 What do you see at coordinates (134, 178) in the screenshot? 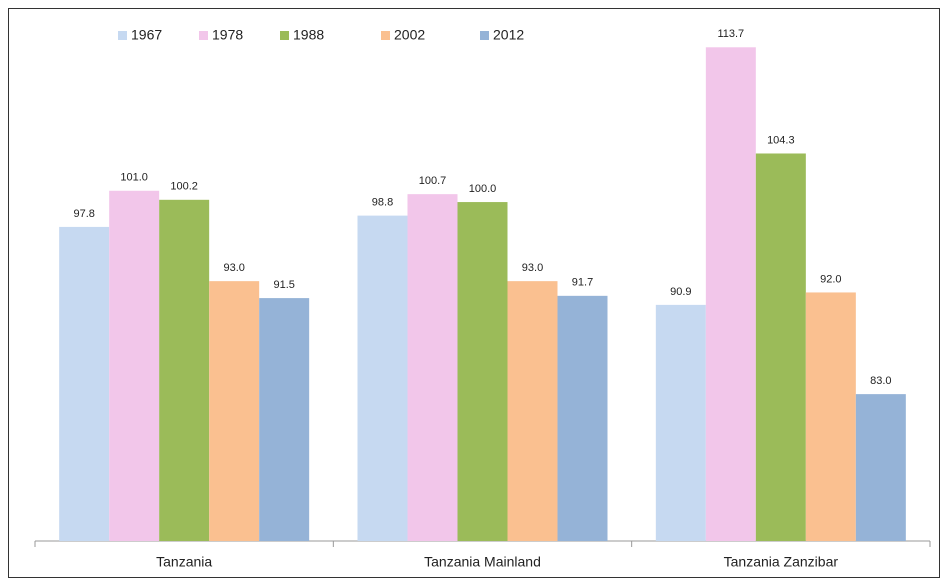
I see `value-label: 101.0` at bounding box center [134, 178].